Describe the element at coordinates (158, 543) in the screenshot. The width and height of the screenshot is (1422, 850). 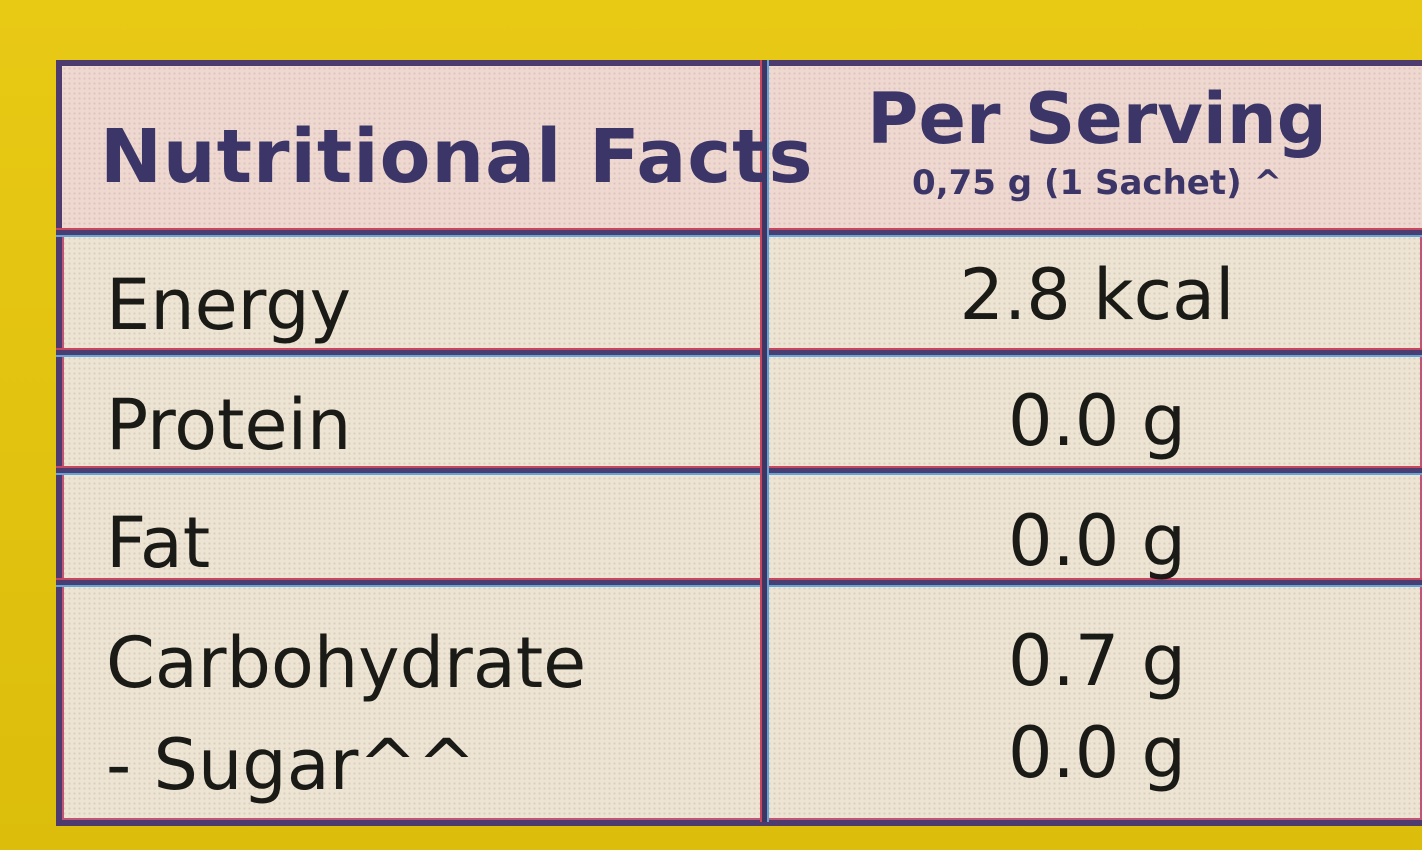
I see `row-label-fat: Fat` at that location.